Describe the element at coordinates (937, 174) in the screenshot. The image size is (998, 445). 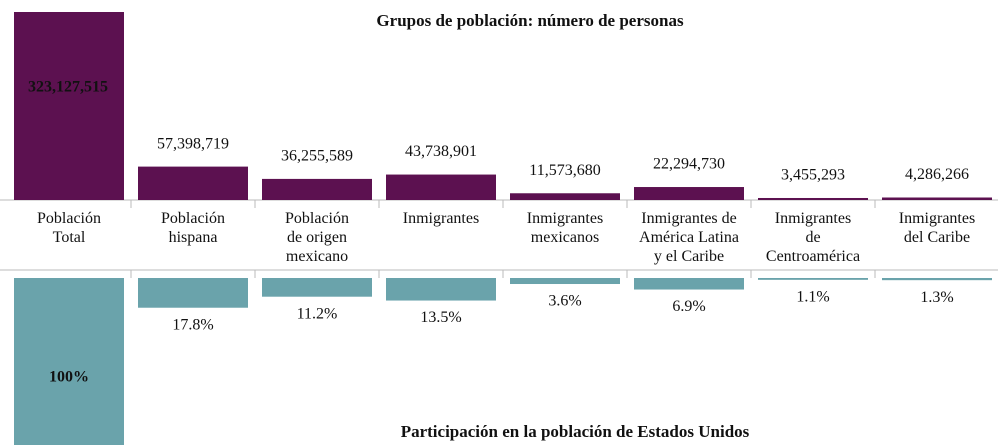
I see `value-label: 4,286,266` at that location.